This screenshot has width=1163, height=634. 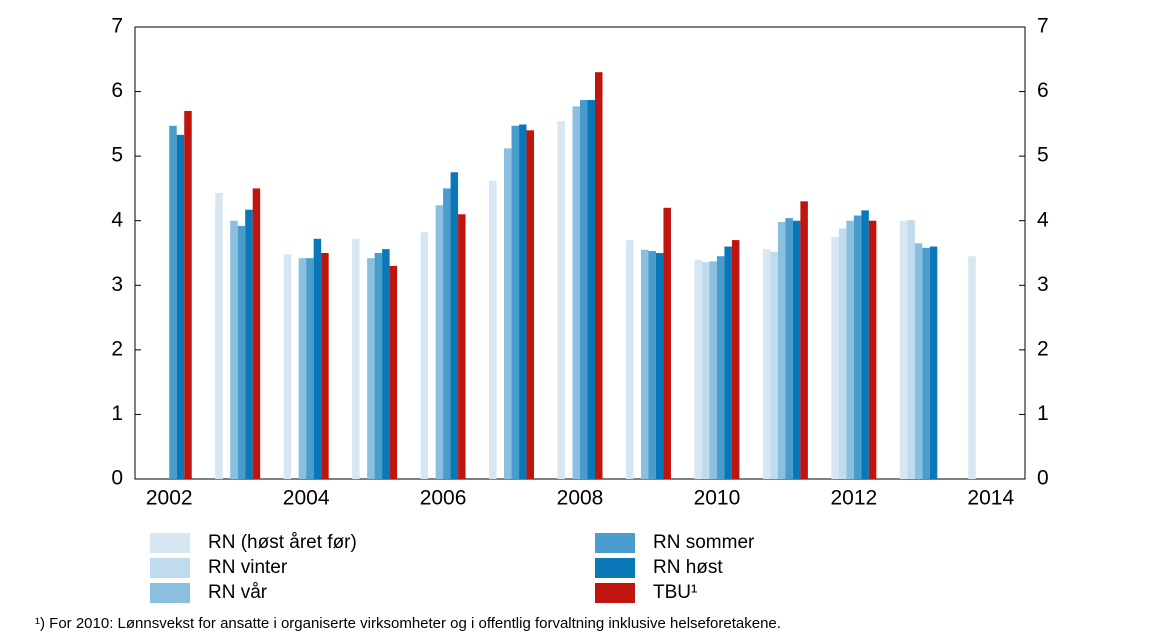 What do you see at coordinates (580, 498) in the screenshot?
I see `x-tick-label: 2008` at bounding box center [580, 498].